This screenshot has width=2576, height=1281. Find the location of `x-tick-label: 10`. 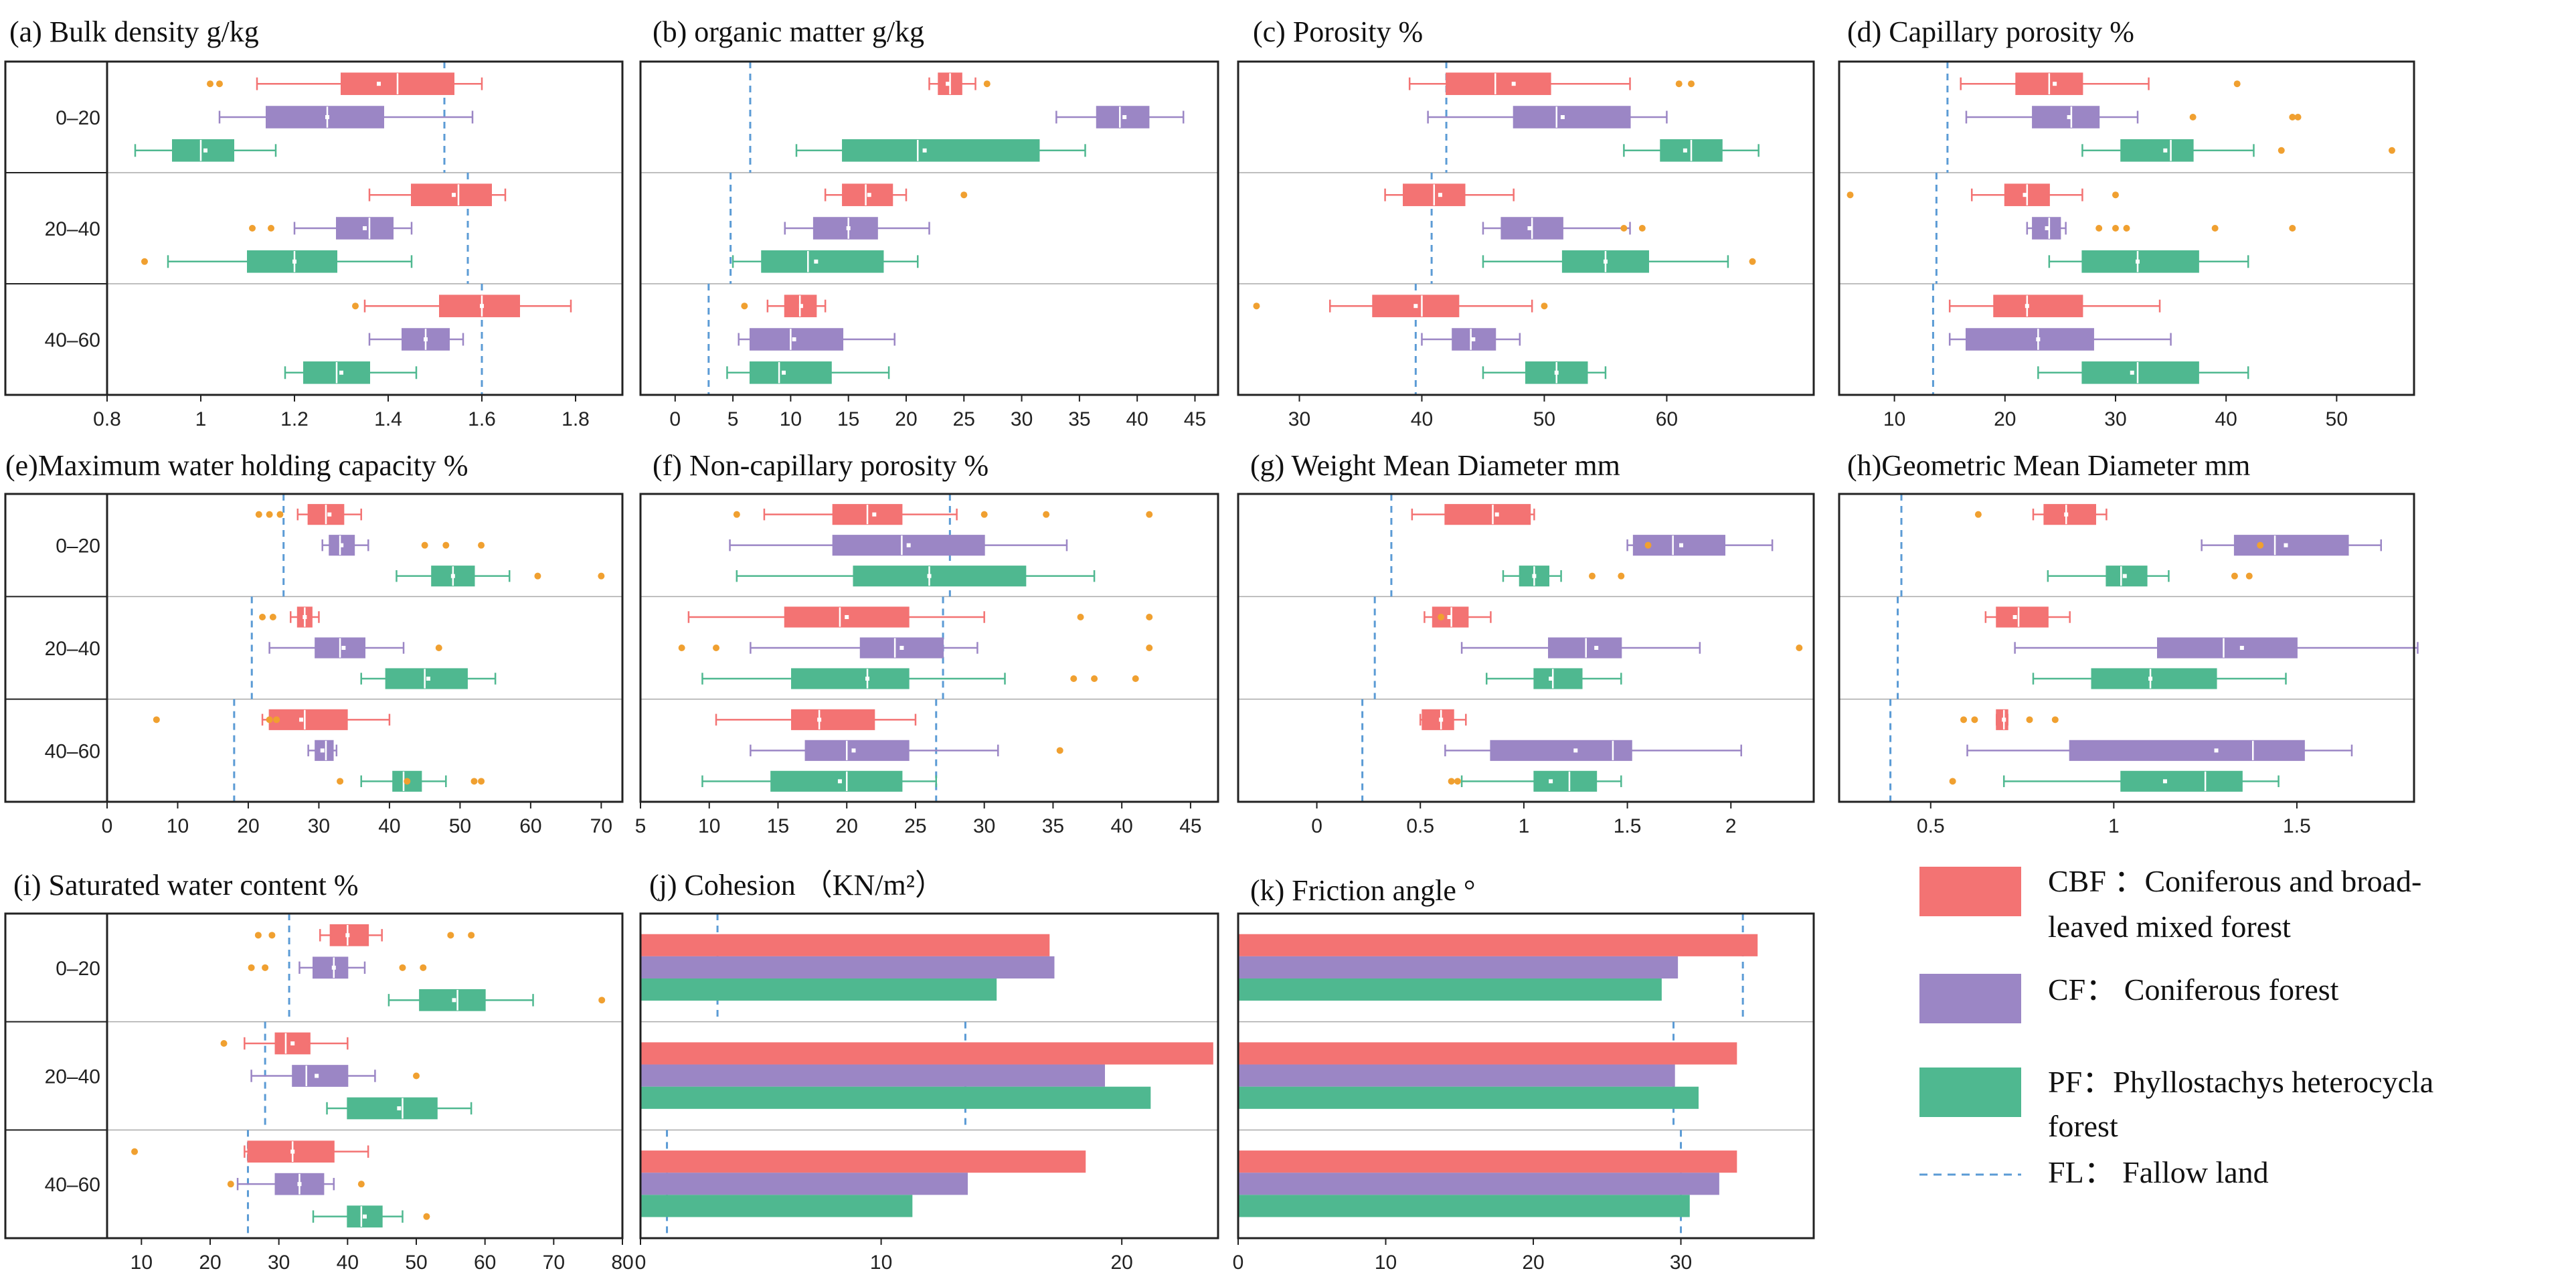

x-tick-label: 10 is located at coordinates (178, 826).